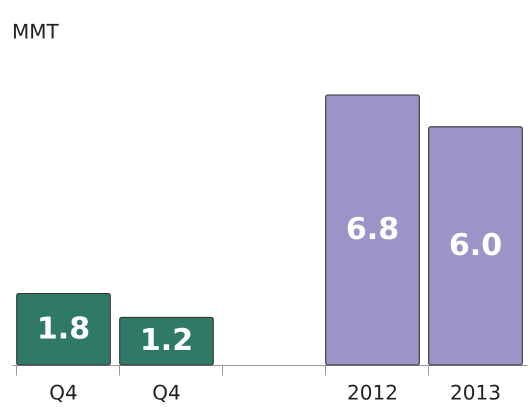 This screenshot has height=419, width=530. I want to click on y-axis-title: MMT, so click(36, 32).